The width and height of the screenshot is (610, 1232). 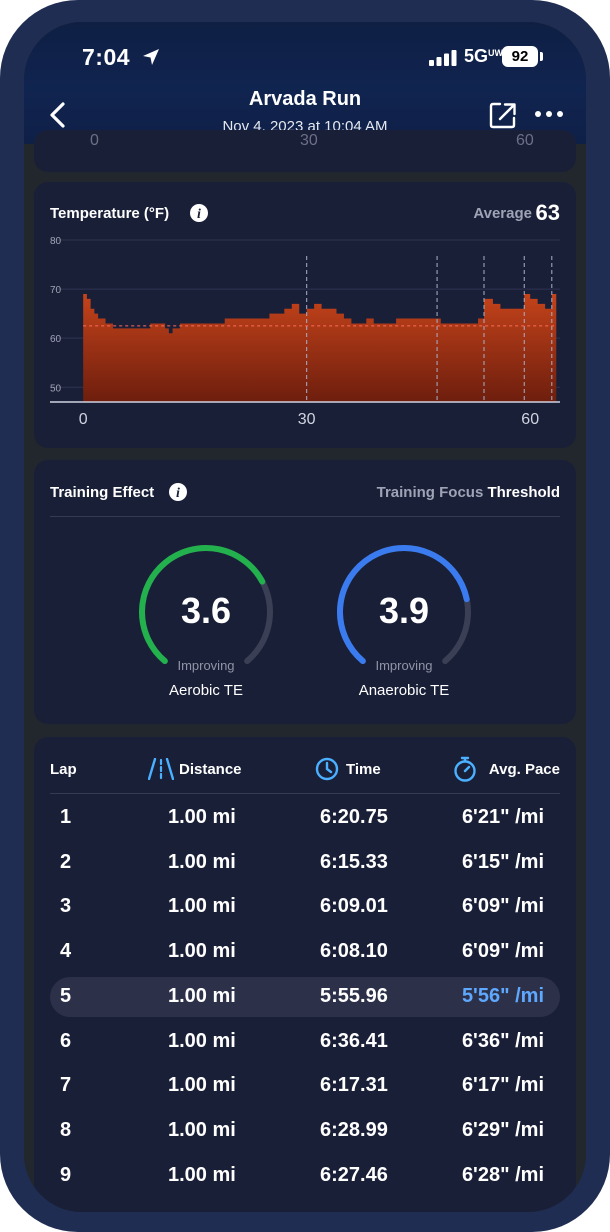 What do you see at coordinates (305, 1176) in the screenshot?
I see `lap-row: 9 1.00 mi 6:27.46 6'28" /mi` at bounding box center [305, 1176].